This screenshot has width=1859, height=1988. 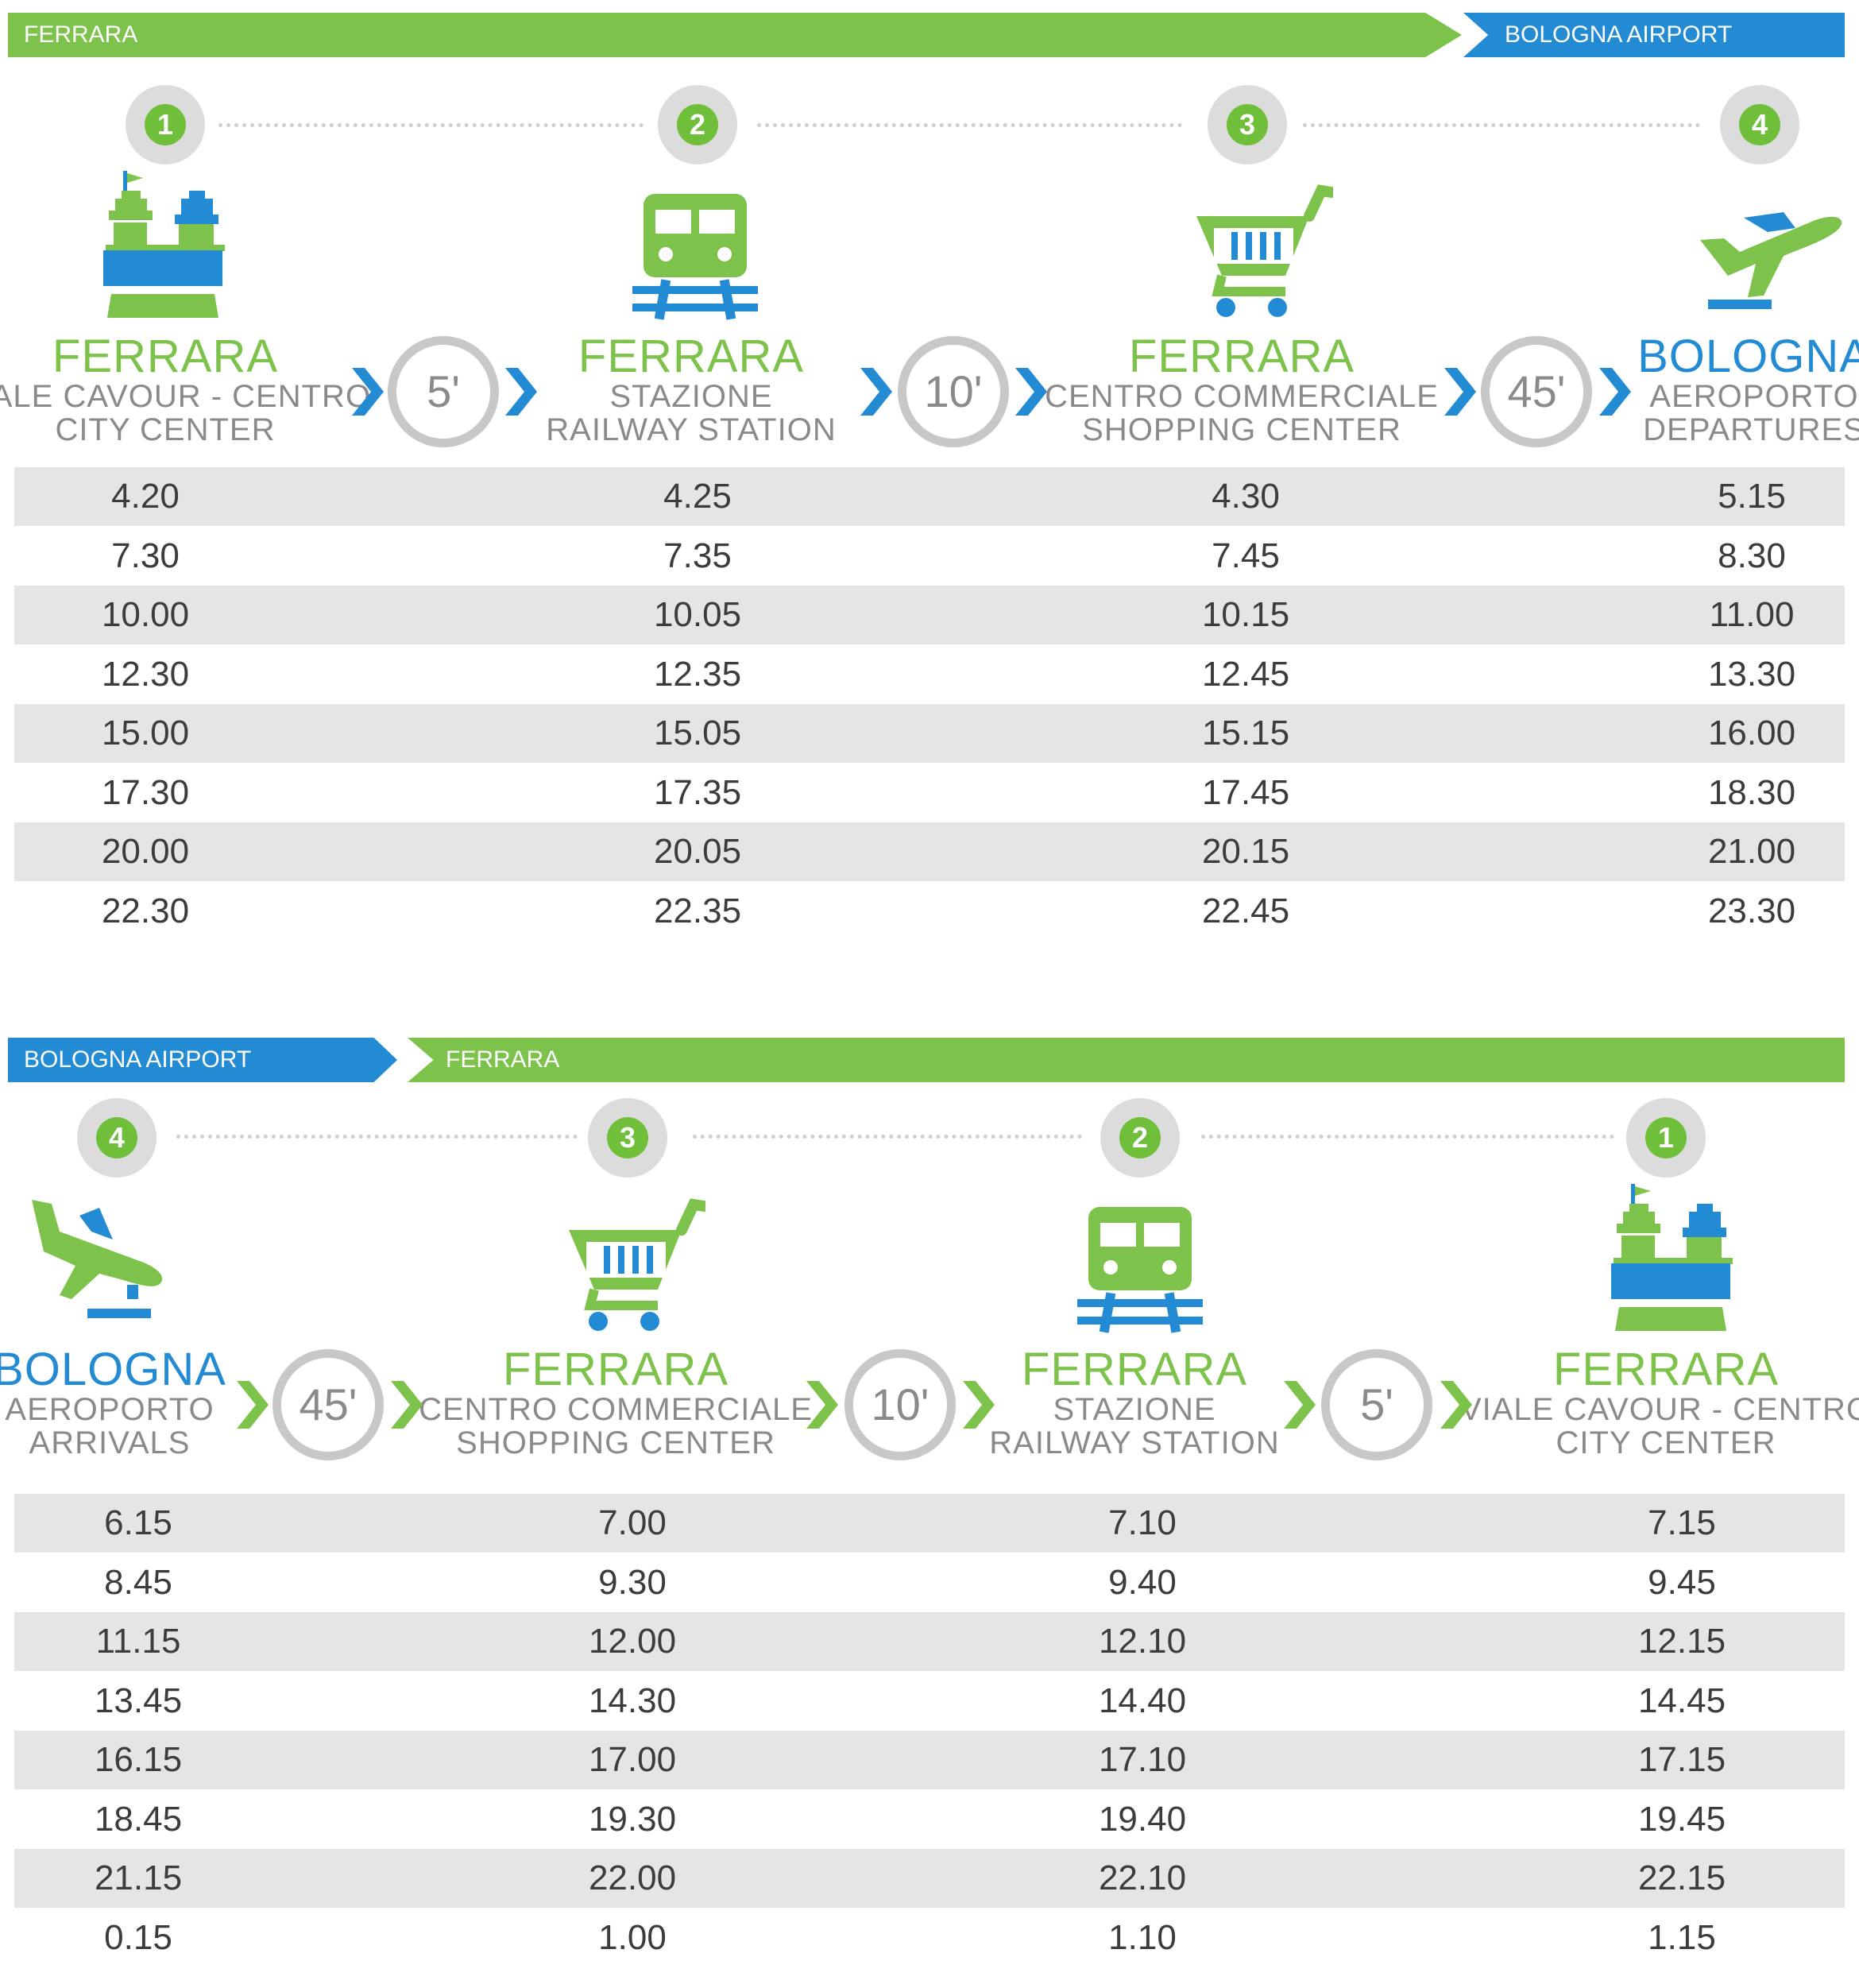 I want to click on travel-duration: 5', so click(x=1376, y=1404).